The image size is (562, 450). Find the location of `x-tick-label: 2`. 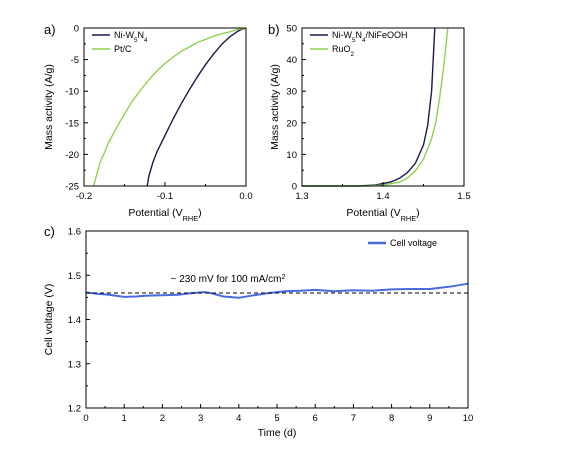

x-tick-label: 2 is located at coordinates (162, 418).